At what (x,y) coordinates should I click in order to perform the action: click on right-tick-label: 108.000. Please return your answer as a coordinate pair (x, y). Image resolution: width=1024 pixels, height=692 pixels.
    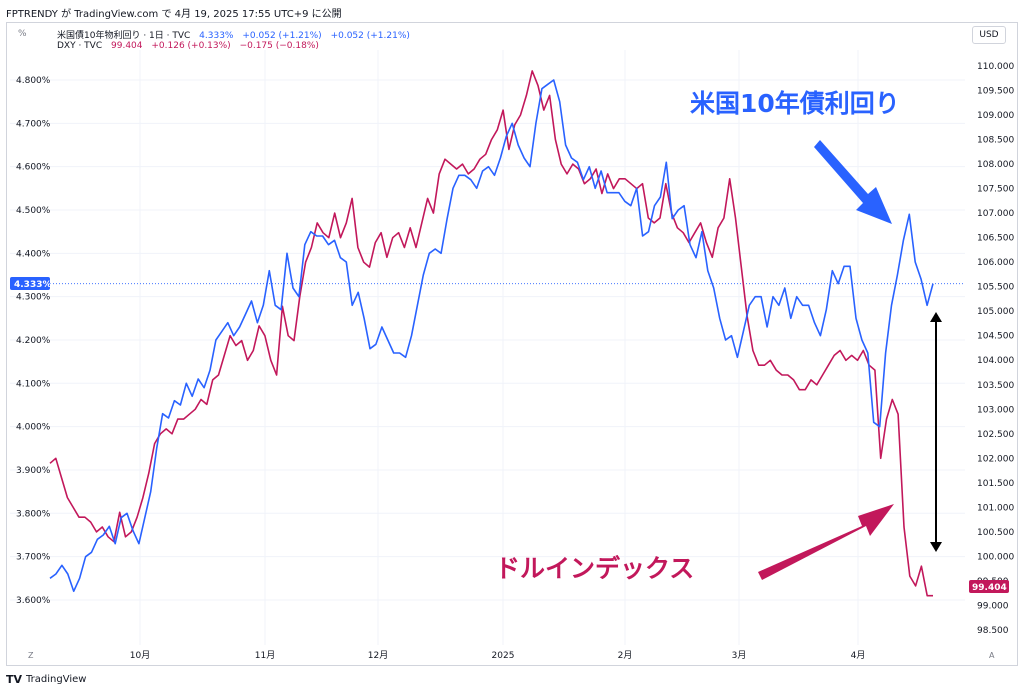
    Looking at the image, I should click on (995, 165).